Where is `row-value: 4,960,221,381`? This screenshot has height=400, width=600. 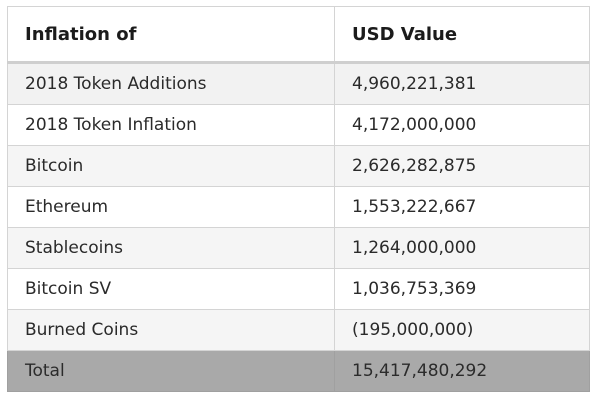
row-value: 4,960,221,381 is located at coordinates (462, 83).